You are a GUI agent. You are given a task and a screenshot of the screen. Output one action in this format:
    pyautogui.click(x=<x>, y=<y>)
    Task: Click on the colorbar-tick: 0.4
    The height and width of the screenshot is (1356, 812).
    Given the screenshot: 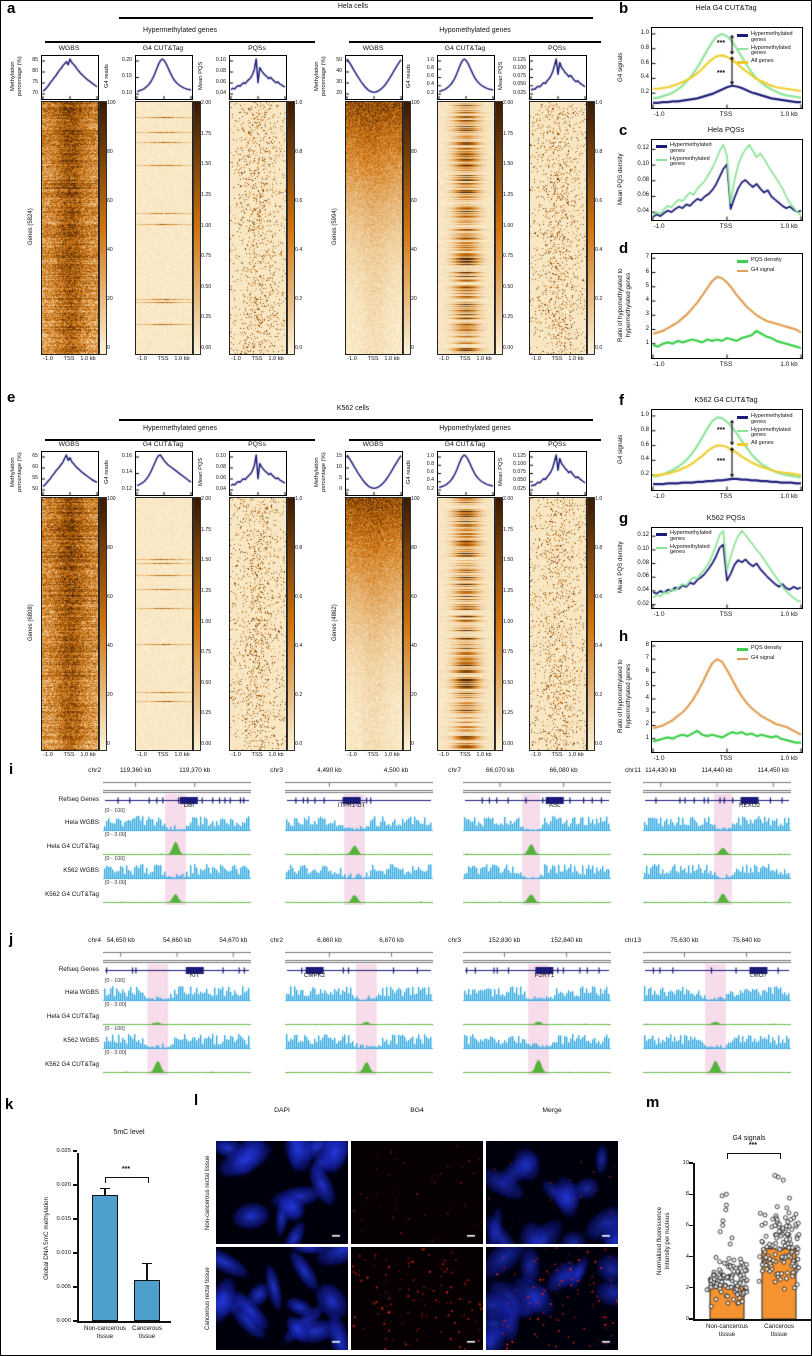 What is the action you would take?
    pyautogui.click(x=599, y=250)
    